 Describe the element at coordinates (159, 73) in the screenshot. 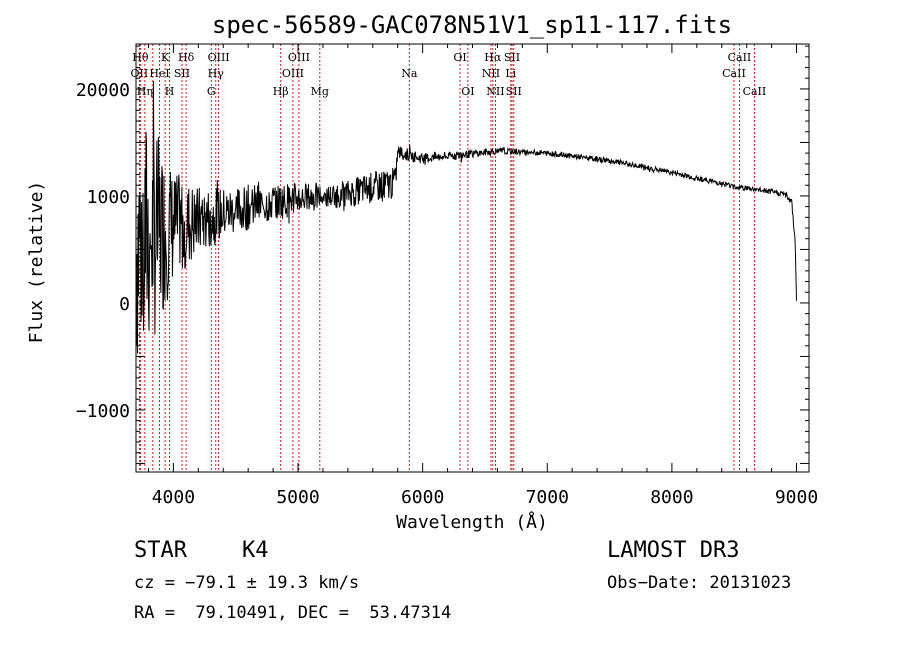

I see `spectral-line-label: HeI` at that location.